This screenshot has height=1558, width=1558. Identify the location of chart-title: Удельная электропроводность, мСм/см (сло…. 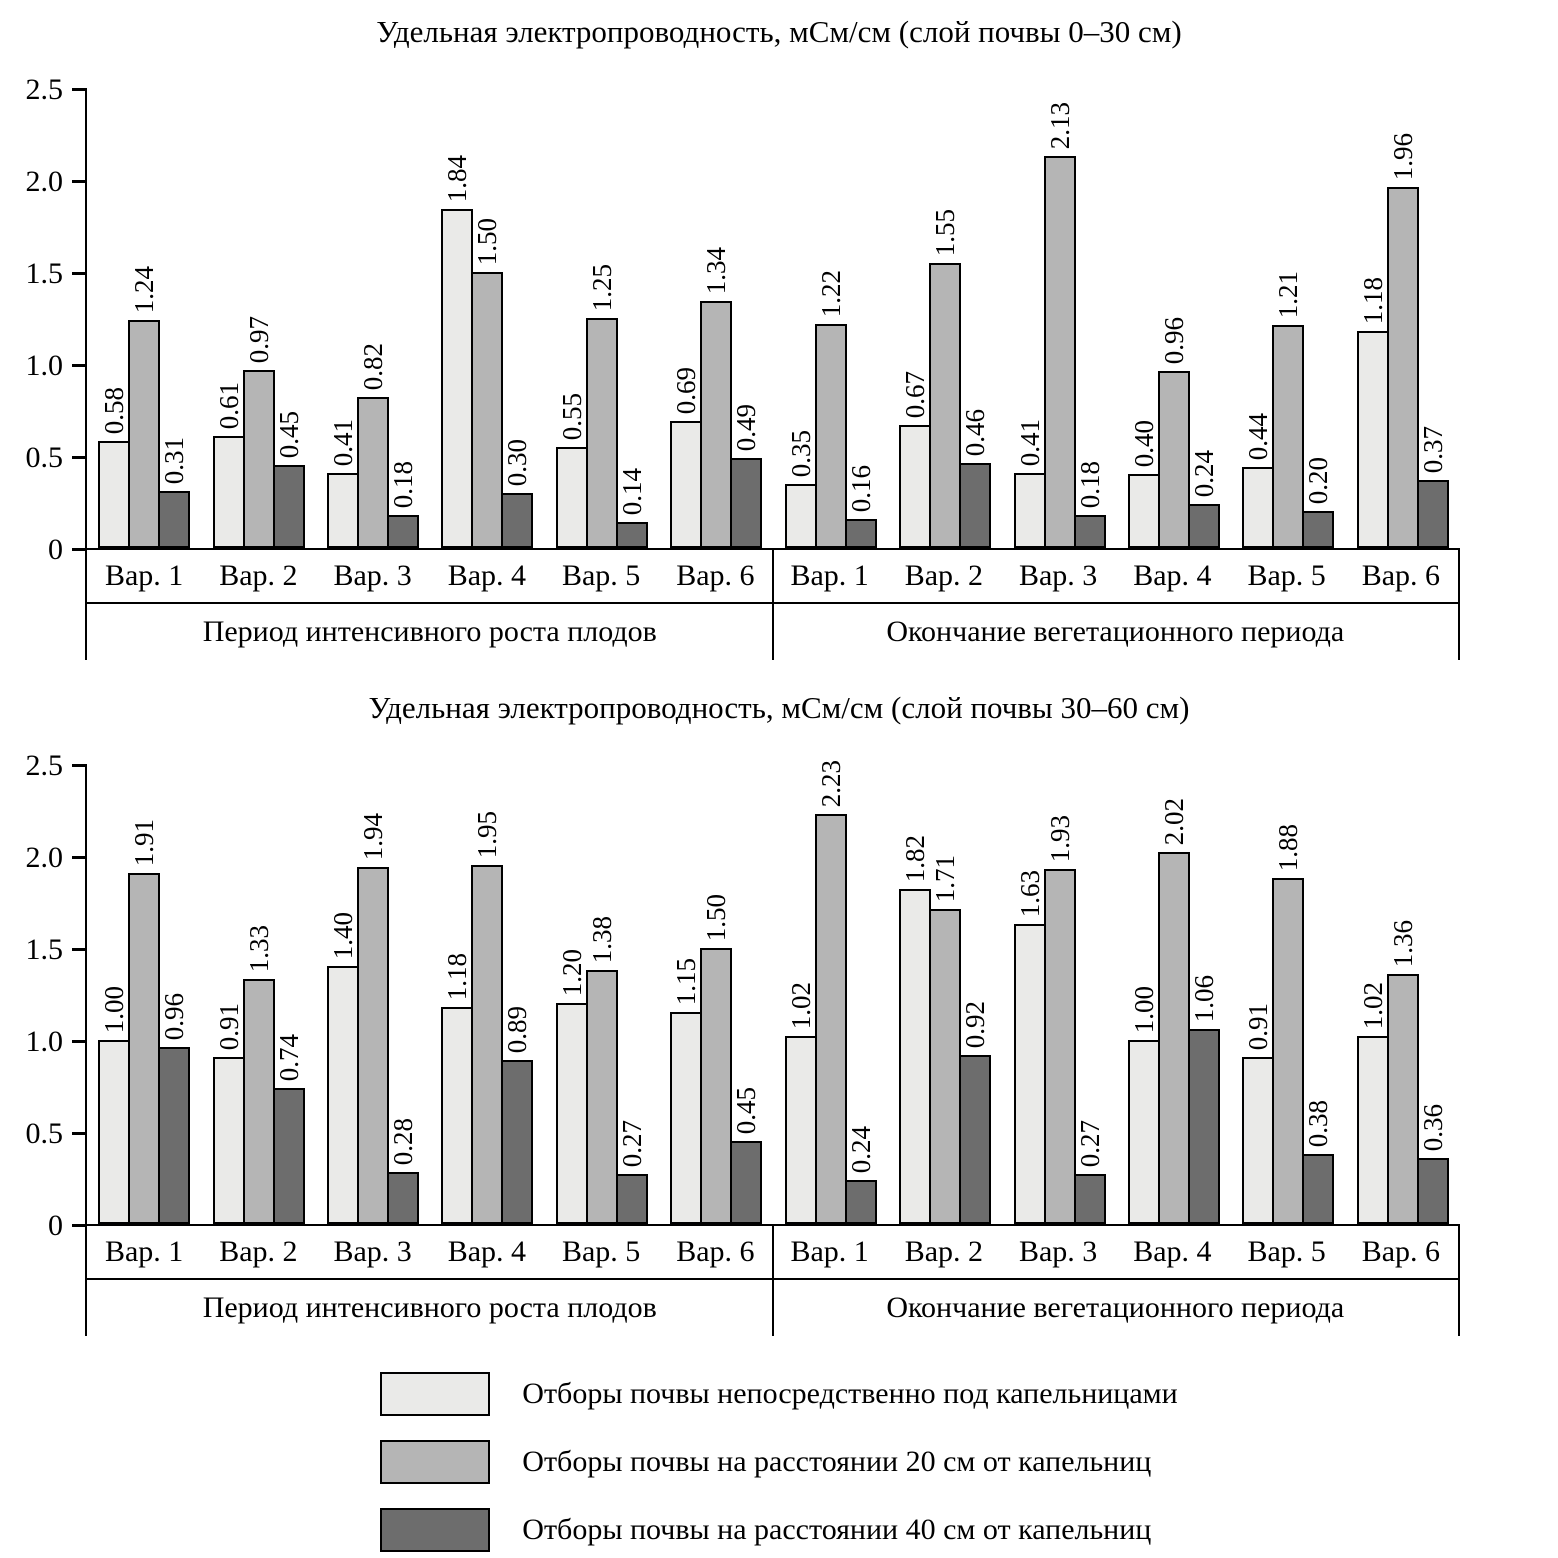
(779, 31).